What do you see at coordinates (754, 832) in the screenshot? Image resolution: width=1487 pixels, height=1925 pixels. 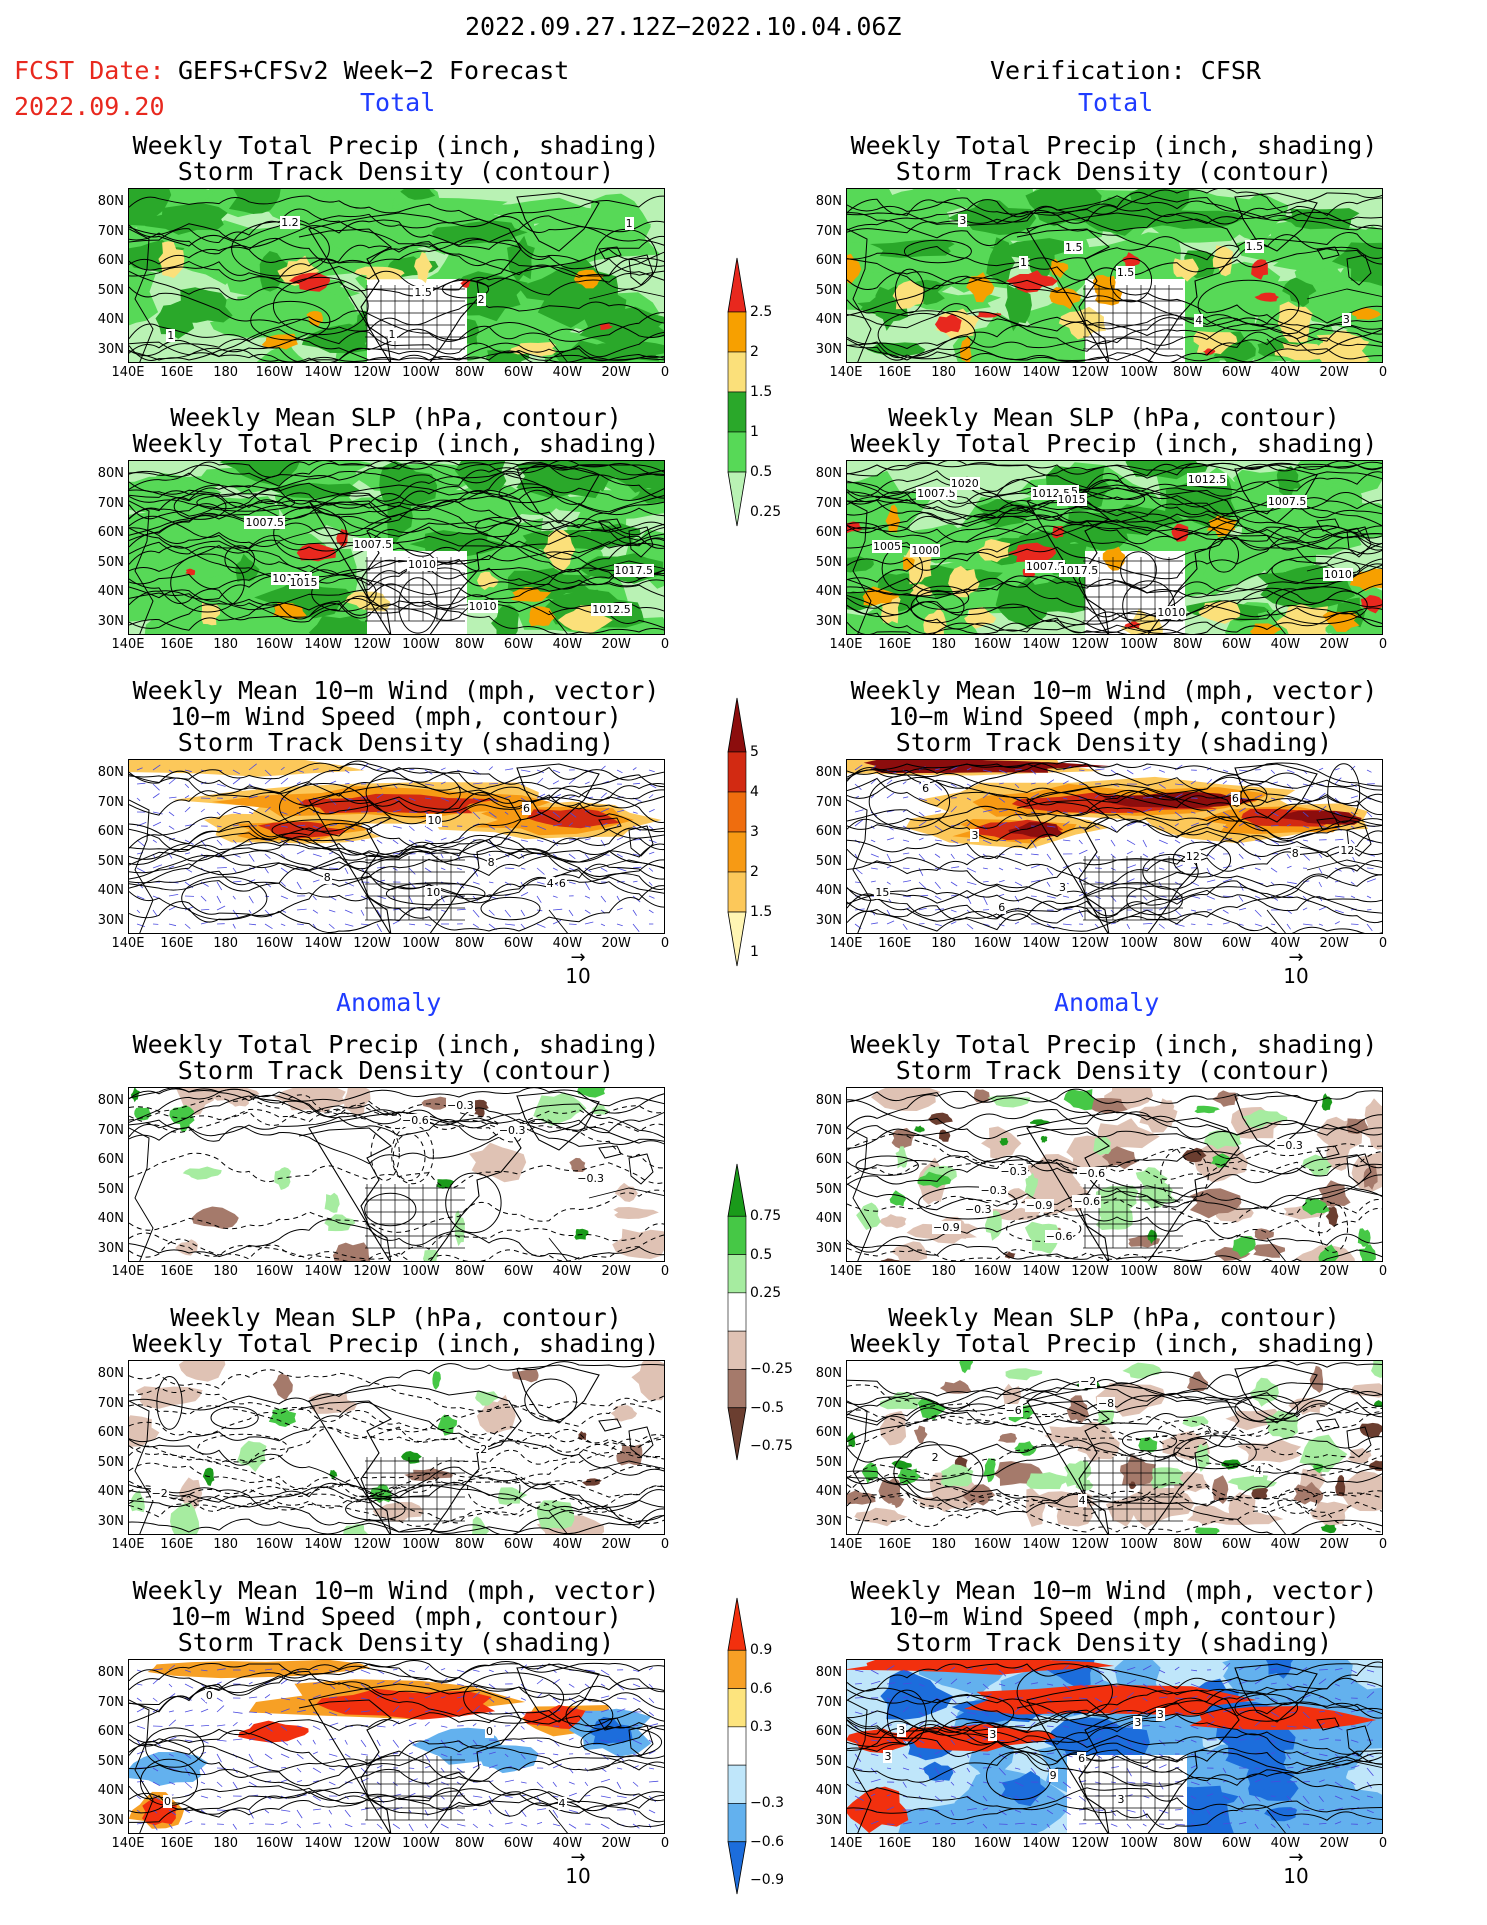 I see `colorbar-label: 3` at bounding box center [754, 832].